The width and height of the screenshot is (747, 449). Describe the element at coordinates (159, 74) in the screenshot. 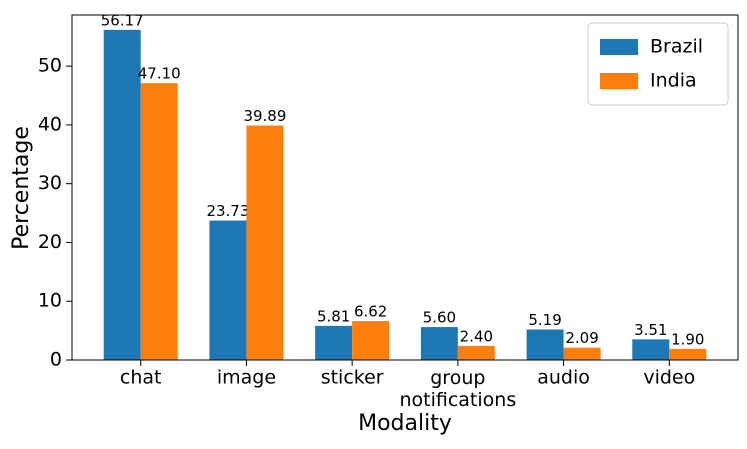

I see `value-label: 47.10` at that location.